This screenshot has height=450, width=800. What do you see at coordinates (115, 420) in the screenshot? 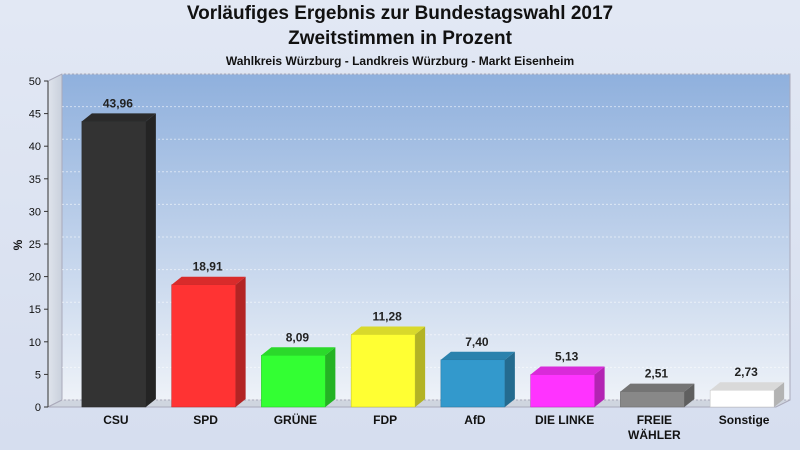
I see `x-tick-label: CSU` at bounding box center [115, 420].